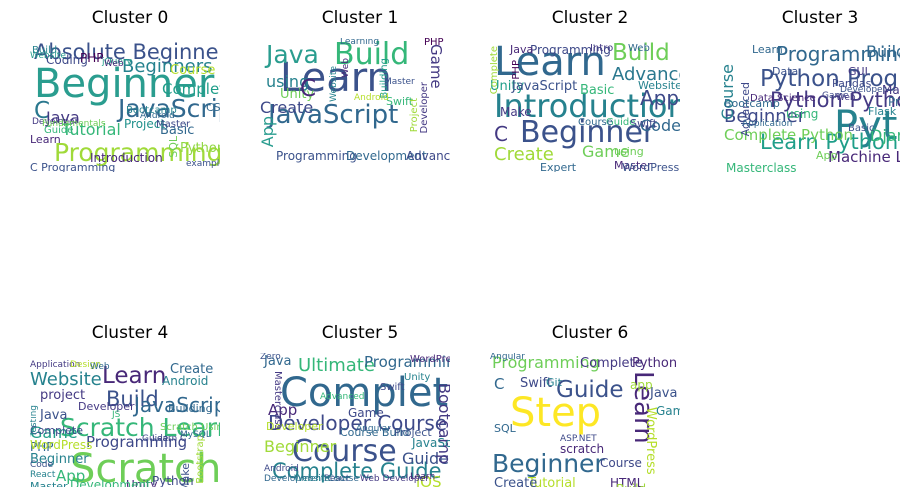  What do you see at coordinates (429, 480) in the screenshot?
I see `word-cloud-word: iOS` at bounding box center [429, 480].